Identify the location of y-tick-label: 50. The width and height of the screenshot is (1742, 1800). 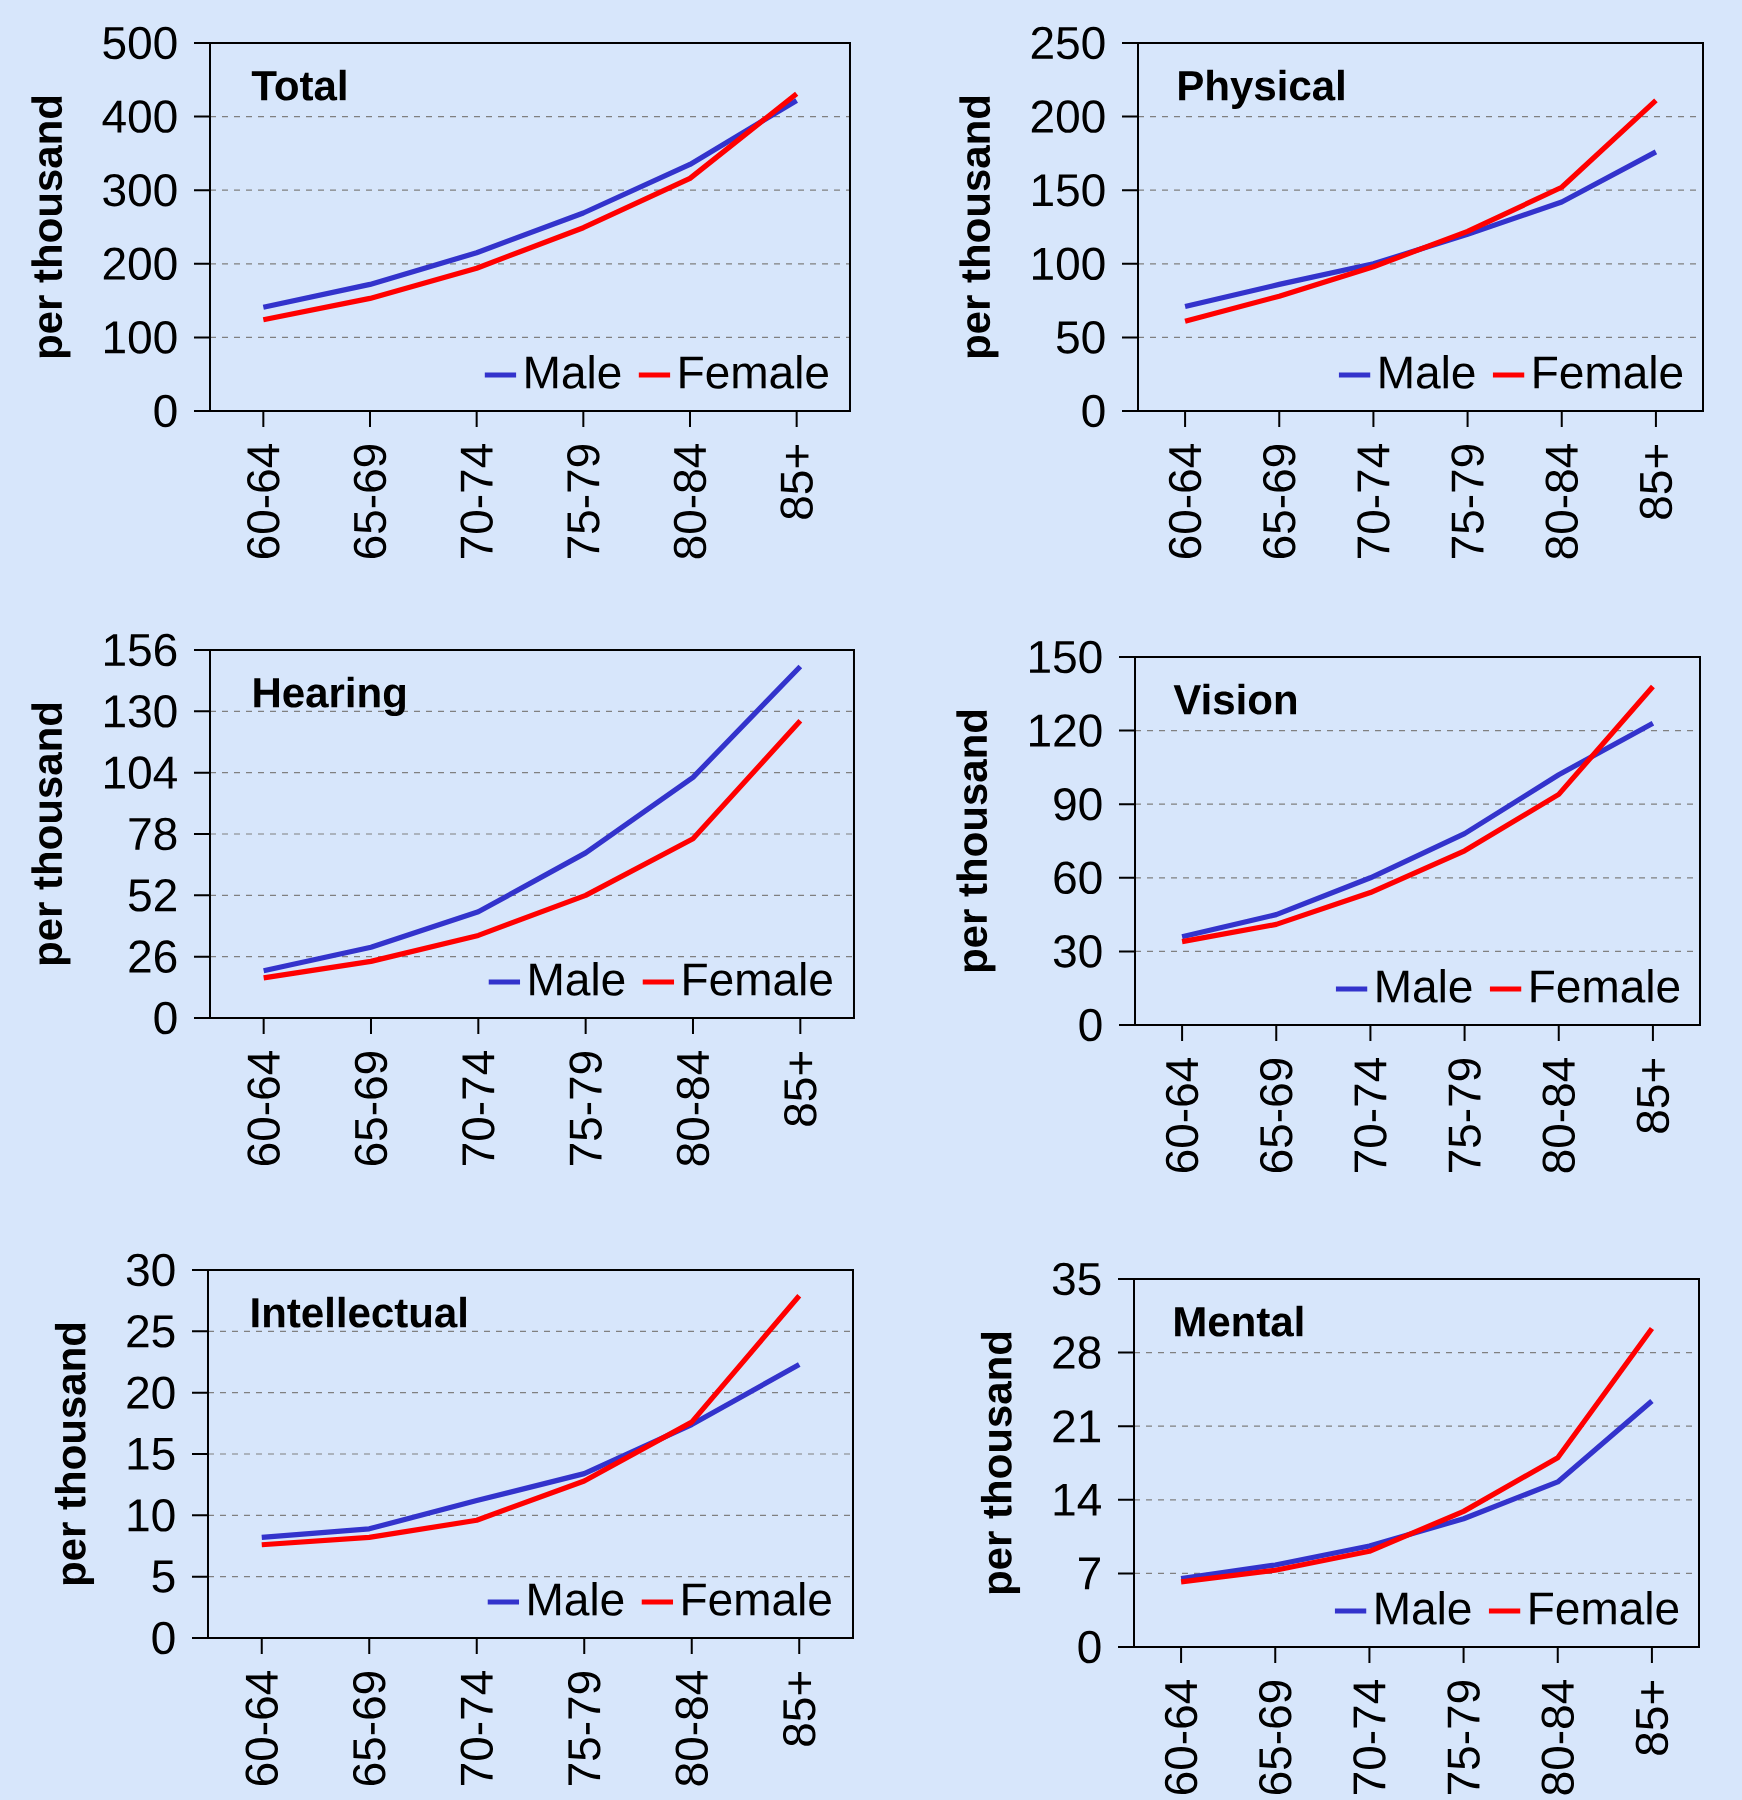
(1080, 337).